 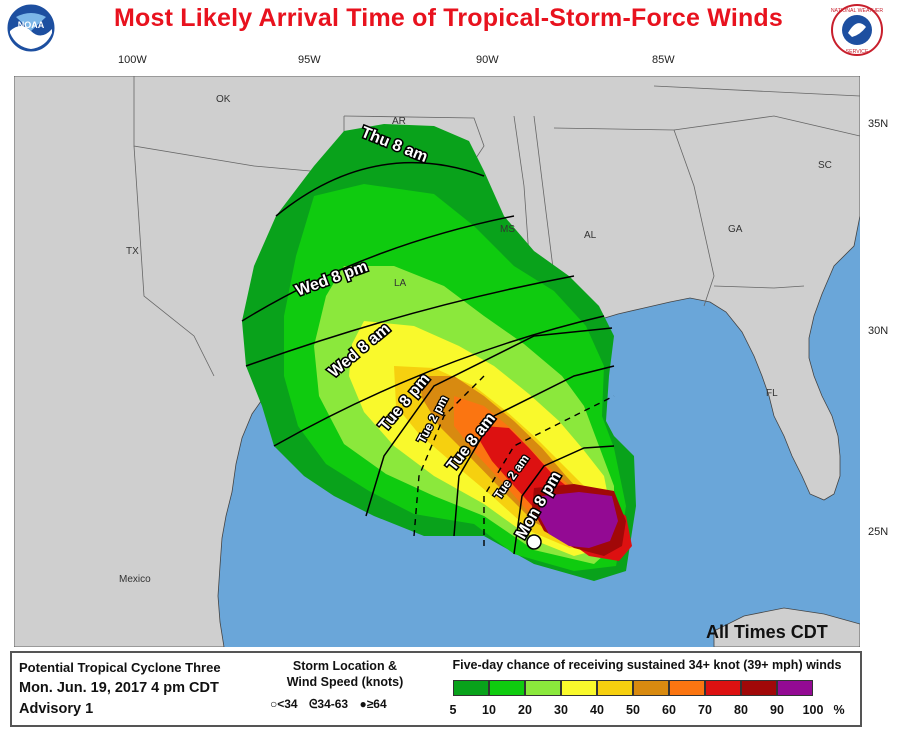 I want to click on svg-text: NOAA, so click(x=31, y=25).